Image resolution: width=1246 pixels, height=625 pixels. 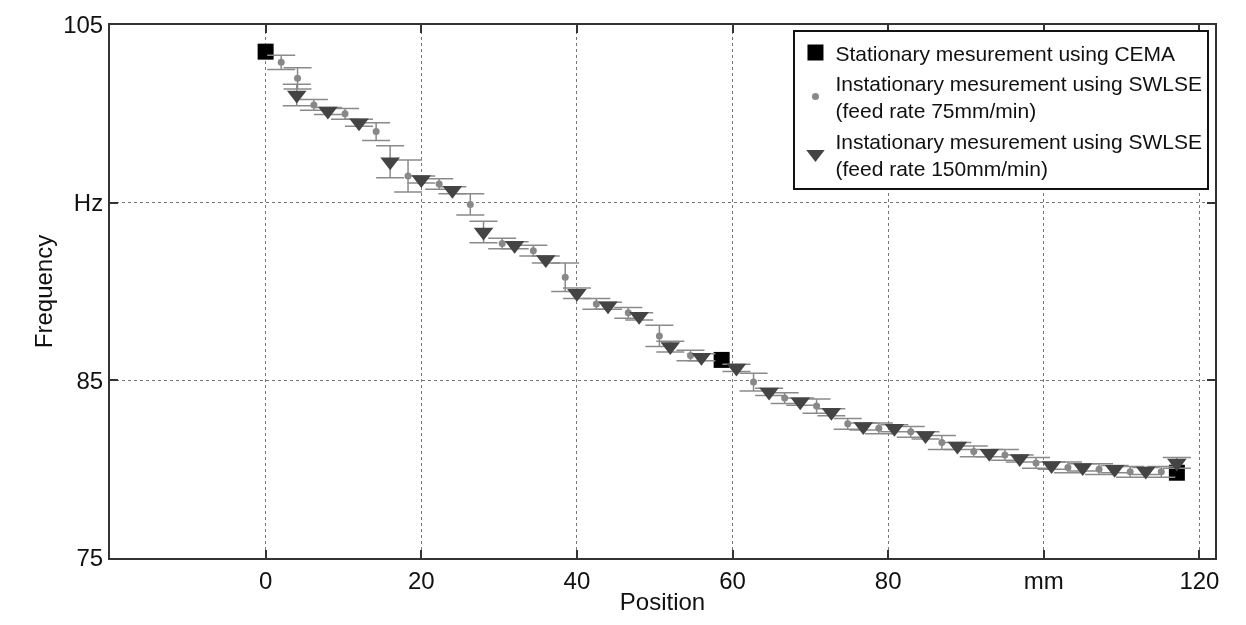 I want to click on y-tick-label: 85, so click(x=90, y=380).